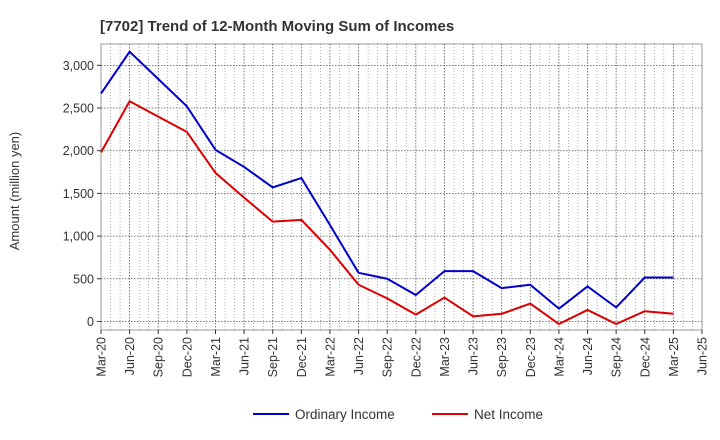  I want to click on x-tick-label: Jun-20, so click(130, 356).